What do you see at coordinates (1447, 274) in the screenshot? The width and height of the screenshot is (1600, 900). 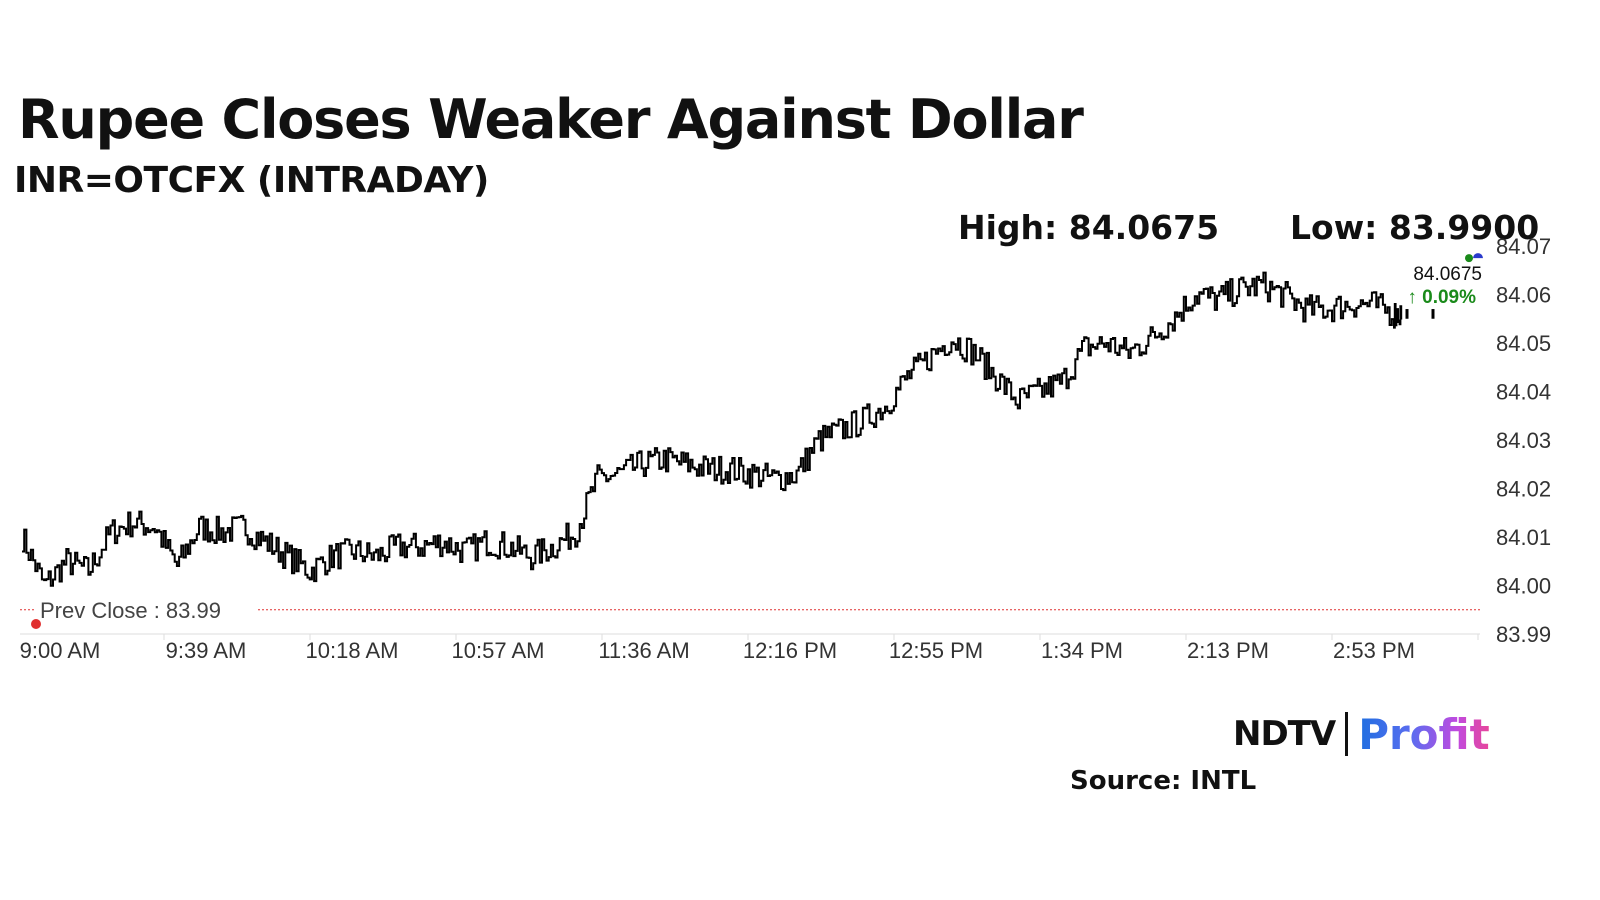 I see `last-price-label: 84.0675` at bounding box center [1447, 274].